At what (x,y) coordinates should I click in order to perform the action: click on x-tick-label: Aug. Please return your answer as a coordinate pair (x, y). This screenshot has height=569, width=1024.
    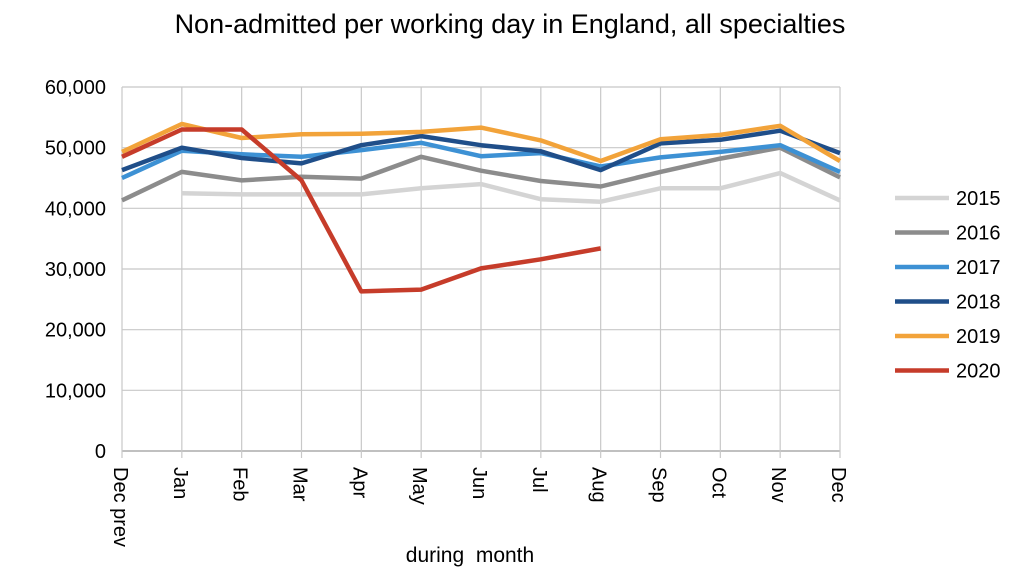
    Looking at the image, I should click on (599, 485).